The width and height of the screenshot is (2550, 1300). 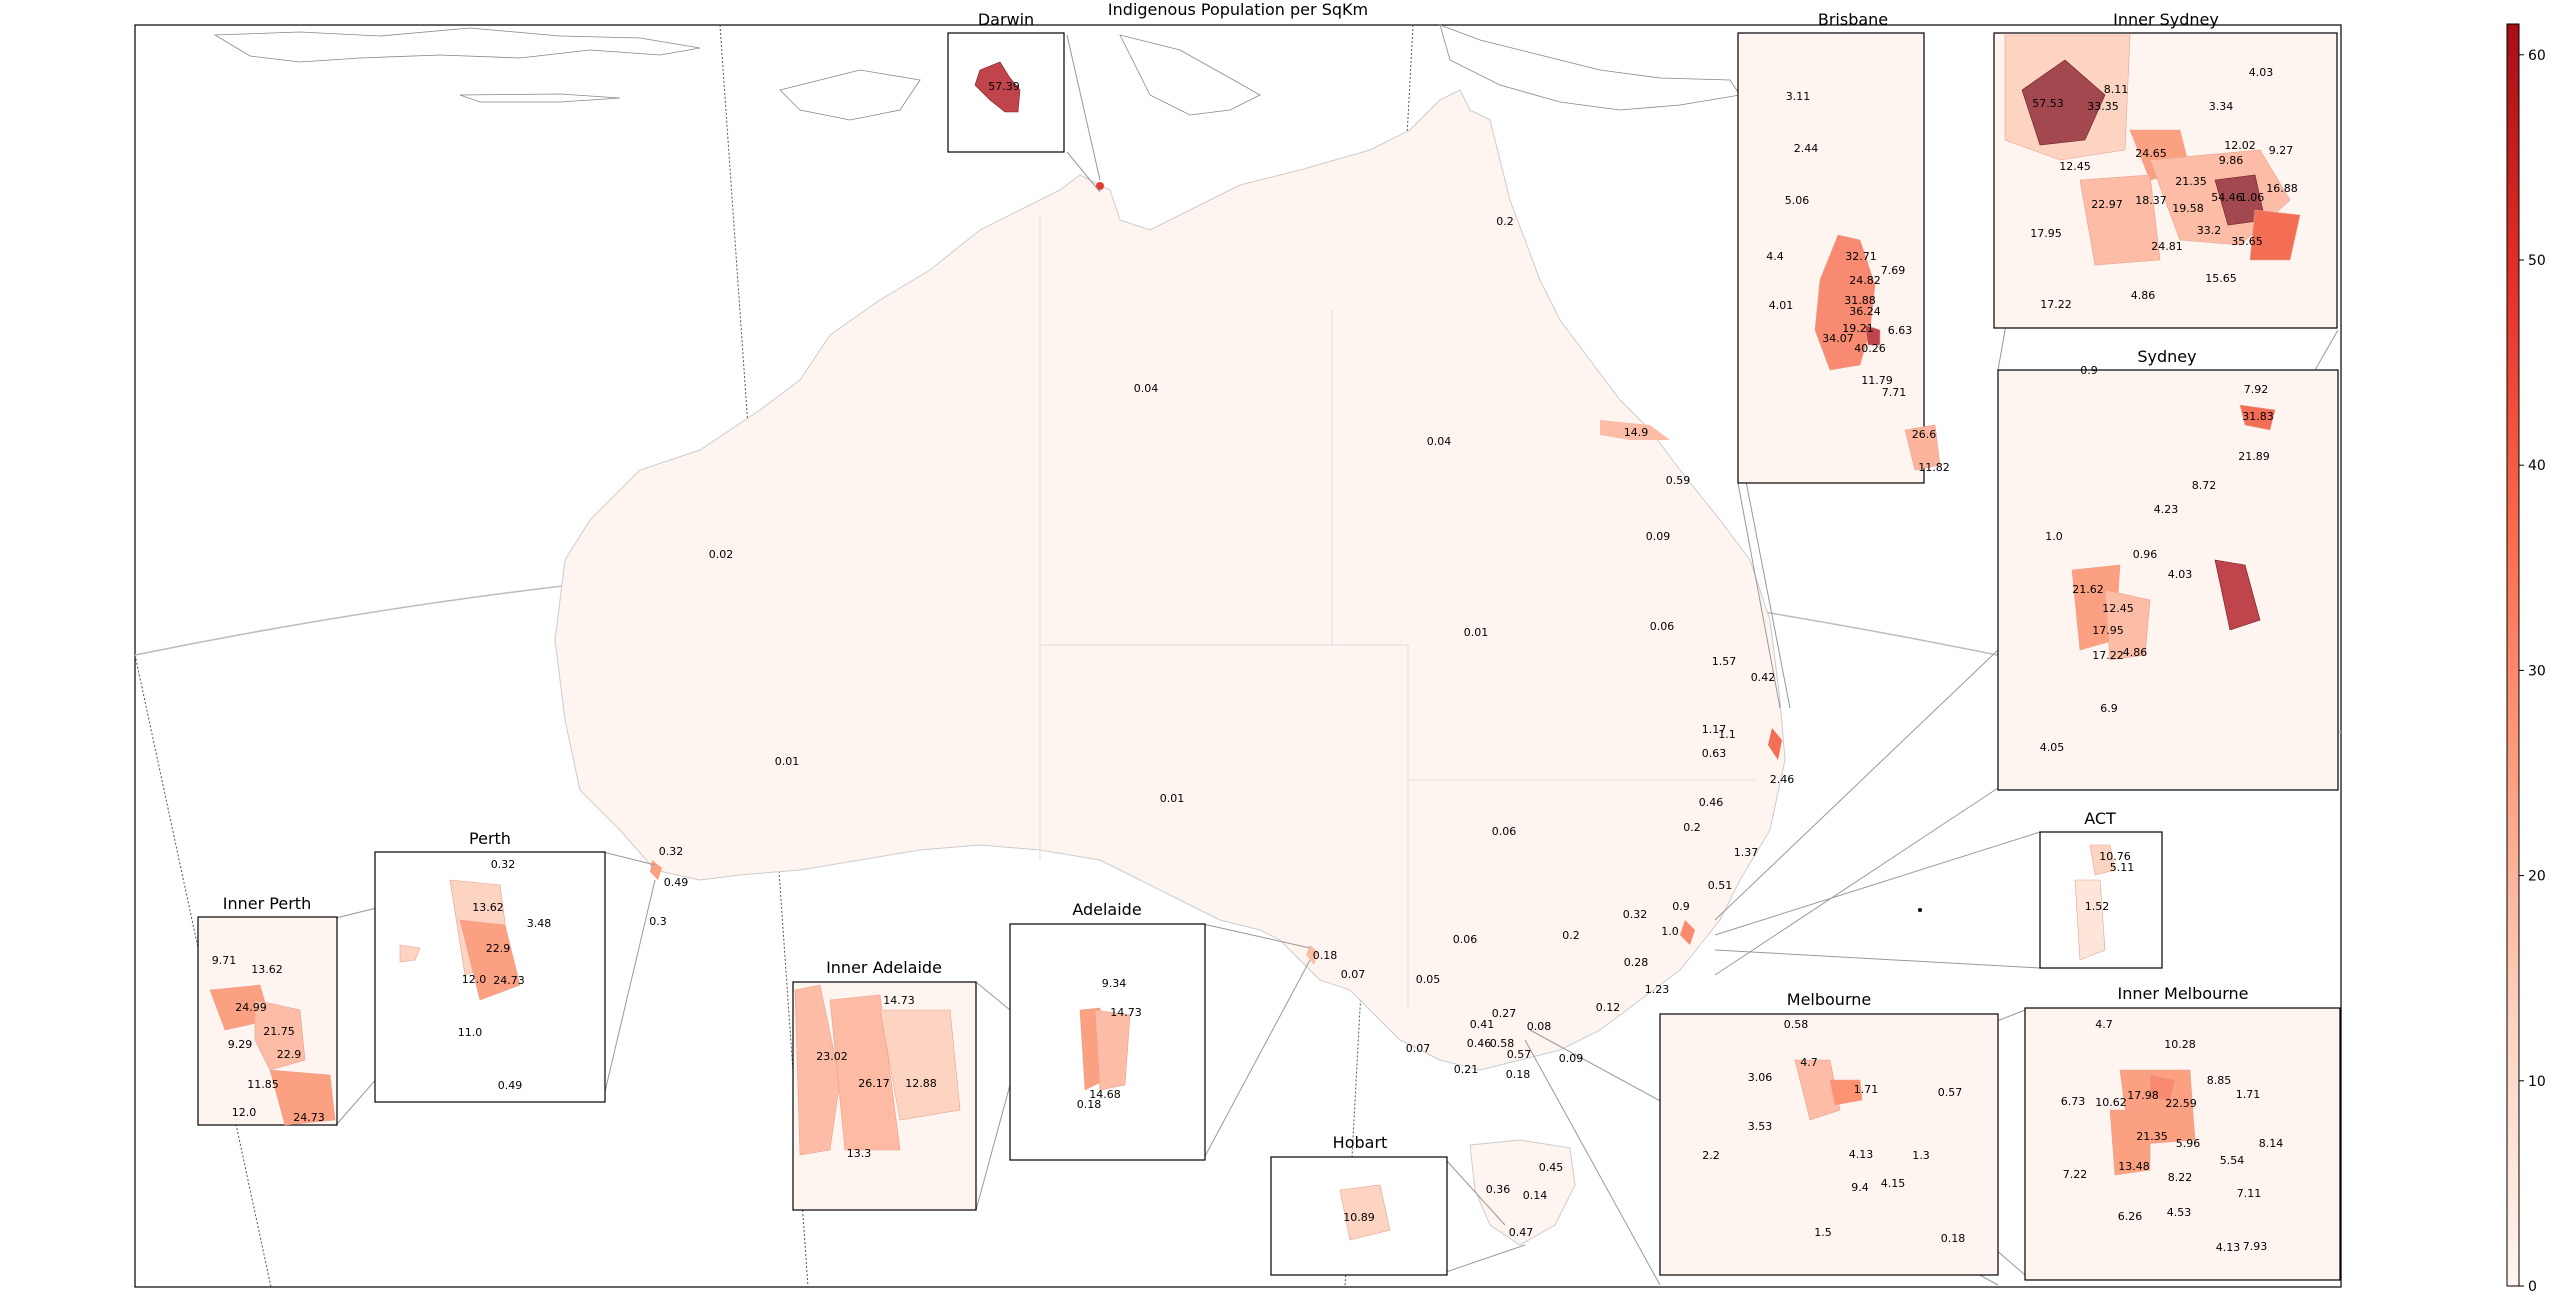 What do you see at coordinates (2191, 181) in the screenshot?
I see `inner-sydney-value-label: 21.35` at bounding box center [2191, 181].